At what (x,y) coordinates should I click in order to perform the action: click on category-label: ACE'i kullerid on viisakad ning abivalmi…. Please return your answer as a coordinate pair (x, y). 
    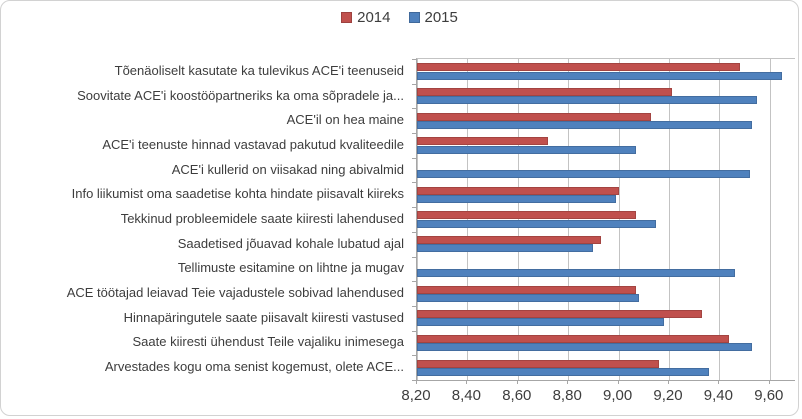
    Looking at the image, I should click on (287, 169).